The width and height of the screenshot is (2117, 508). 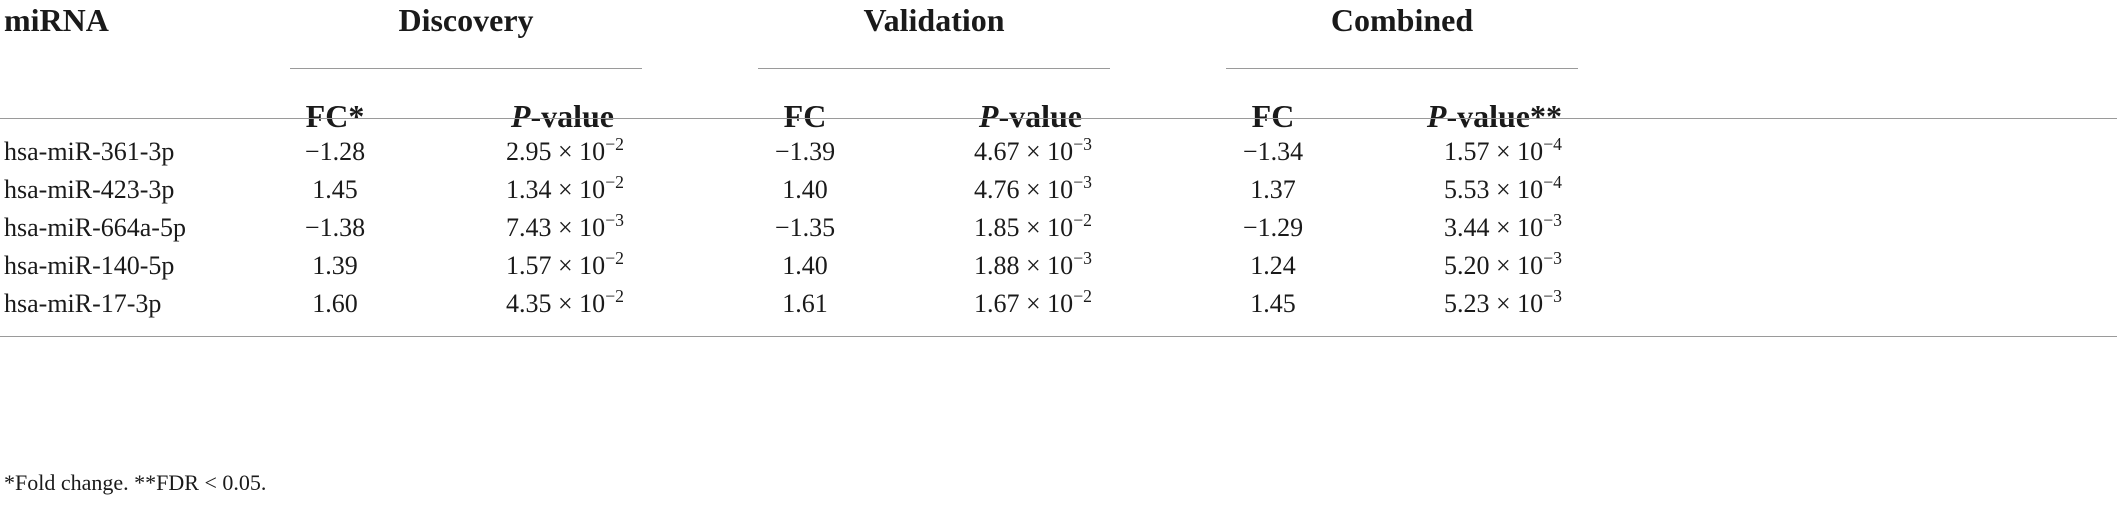 I want to click on table-footnote: *Fold change. **FDR < 0.05., so click(x=135, y=482).